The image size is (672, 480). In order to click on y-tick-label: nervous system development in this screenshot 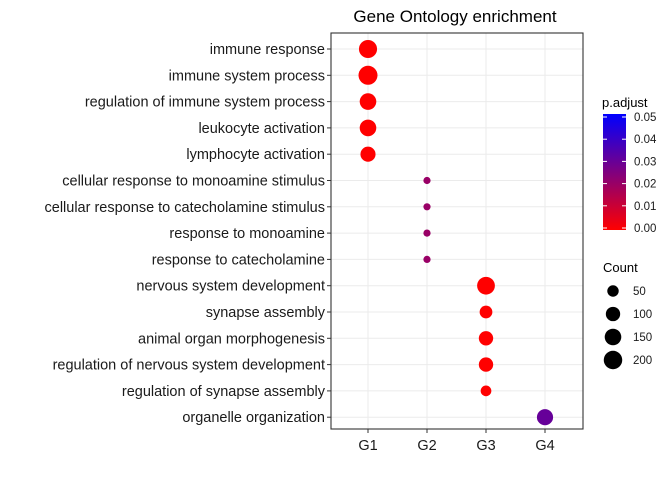, I will do `click(230, 287)`.